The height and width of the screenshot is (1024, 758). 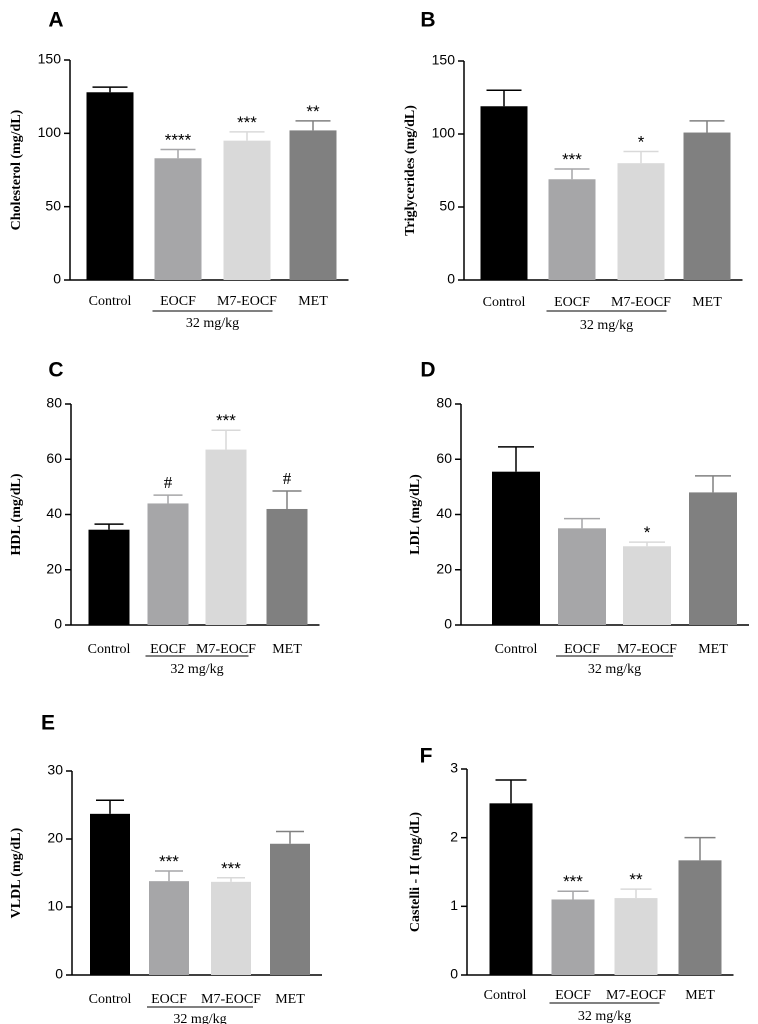 I want to click on y-tick-label: 30, so click(x=55, y=770).